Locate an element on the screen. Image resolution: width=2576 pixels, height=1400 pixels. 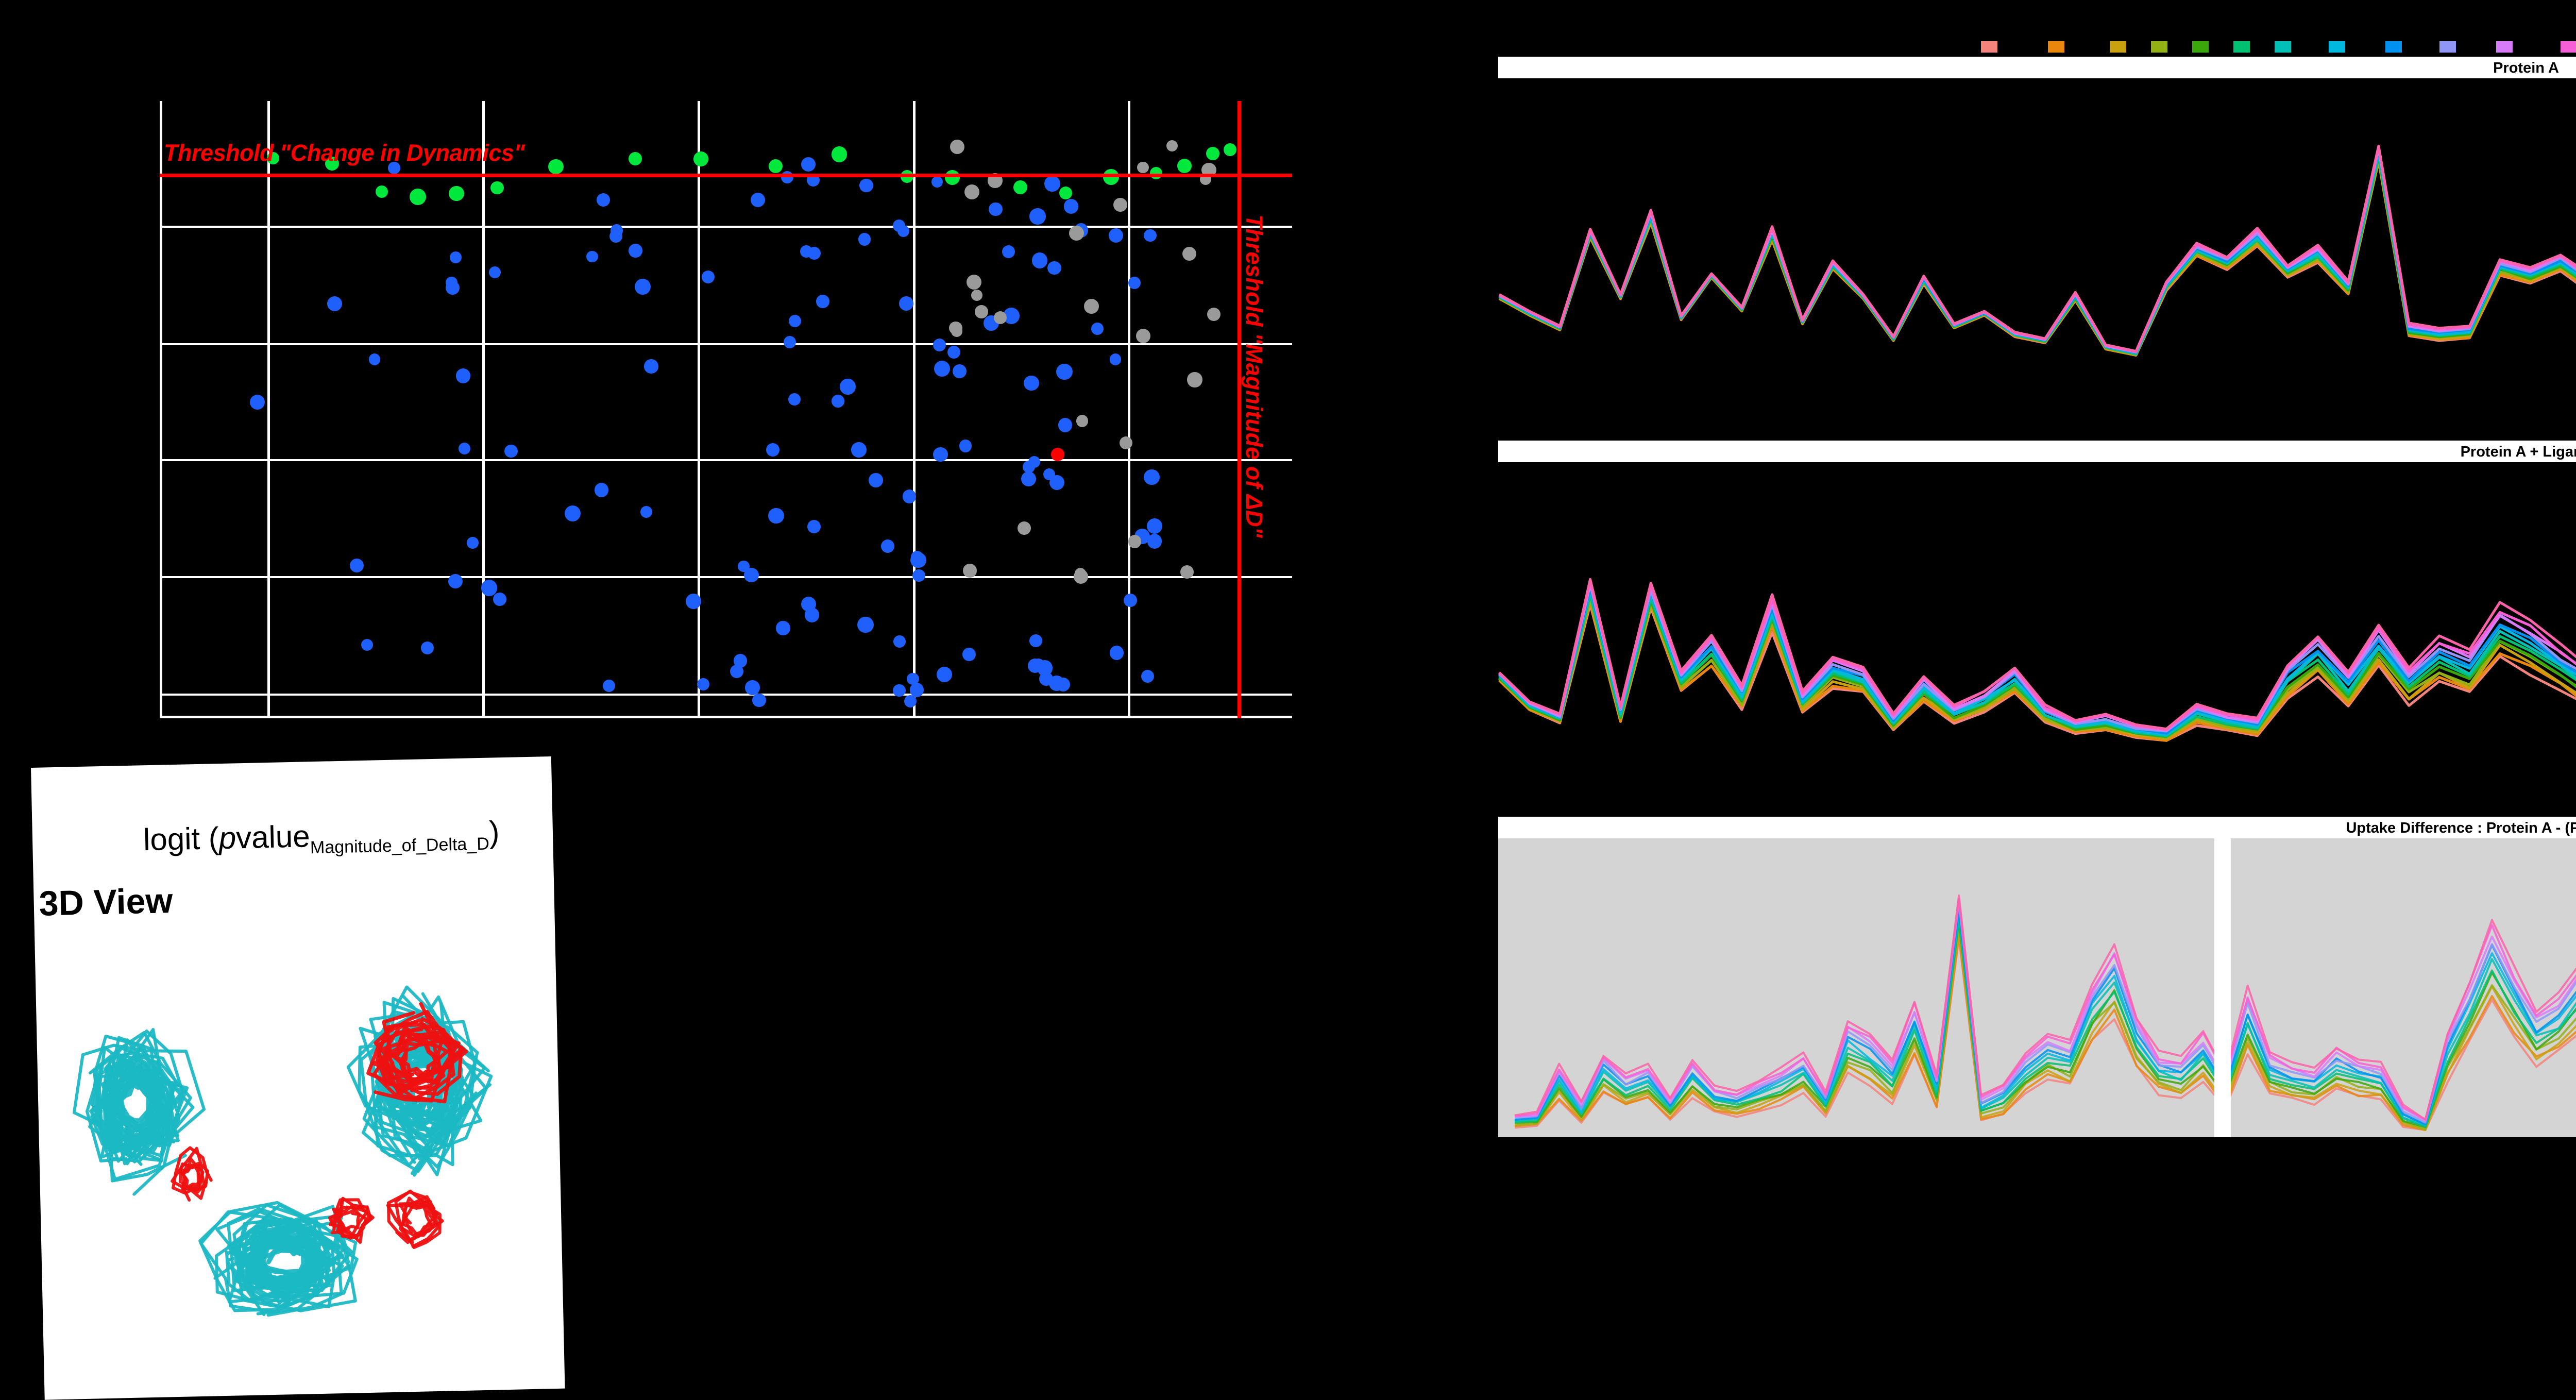
uptake-plot-area is located at coordinates (2030, 987).